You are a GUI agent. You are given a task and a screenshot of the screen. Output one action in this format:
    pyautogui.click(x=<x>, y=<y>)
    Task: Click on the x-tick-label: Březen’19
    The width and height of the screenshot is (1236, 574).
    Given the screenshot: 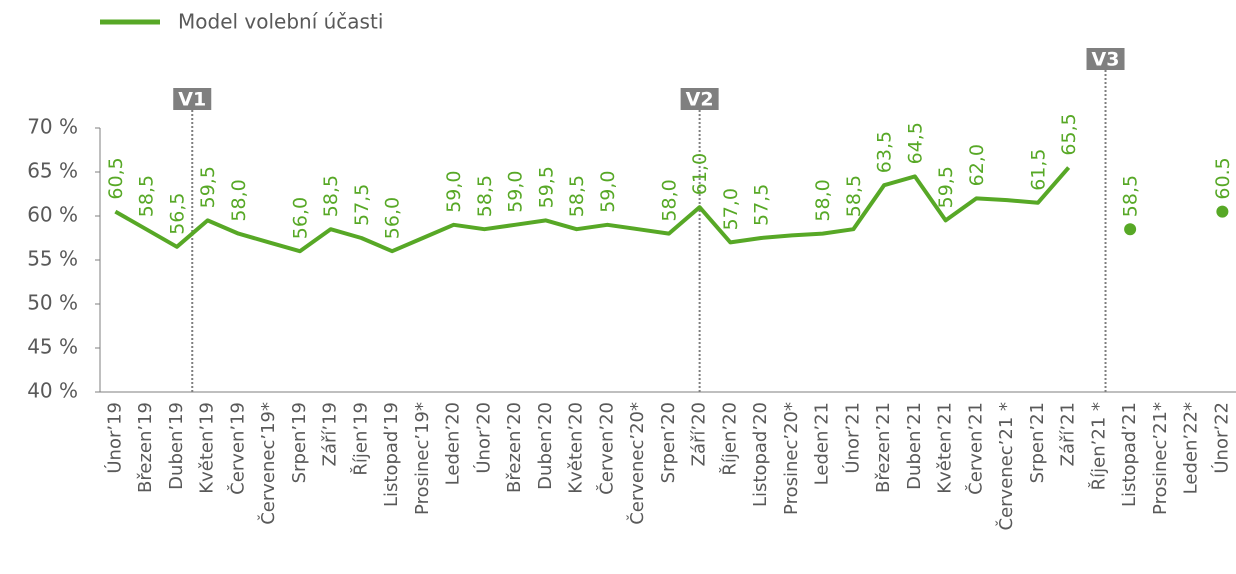 What is the action you would take?
    pyautogui.click(x=145, y=447)
    